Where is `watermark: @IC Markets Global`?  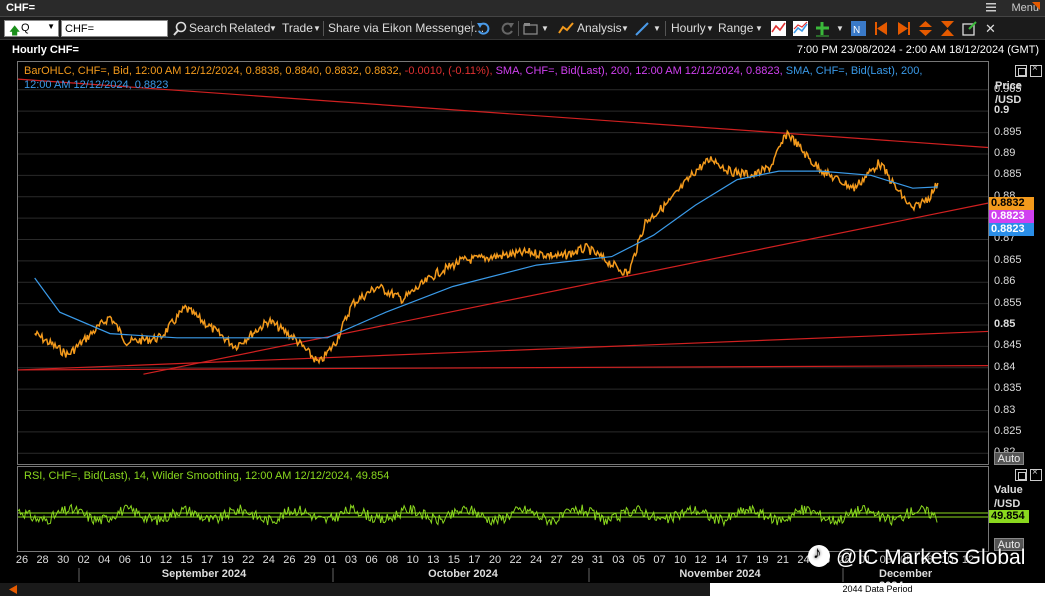
watermark: @IC Markets Global is located at coordinates (917, 556).